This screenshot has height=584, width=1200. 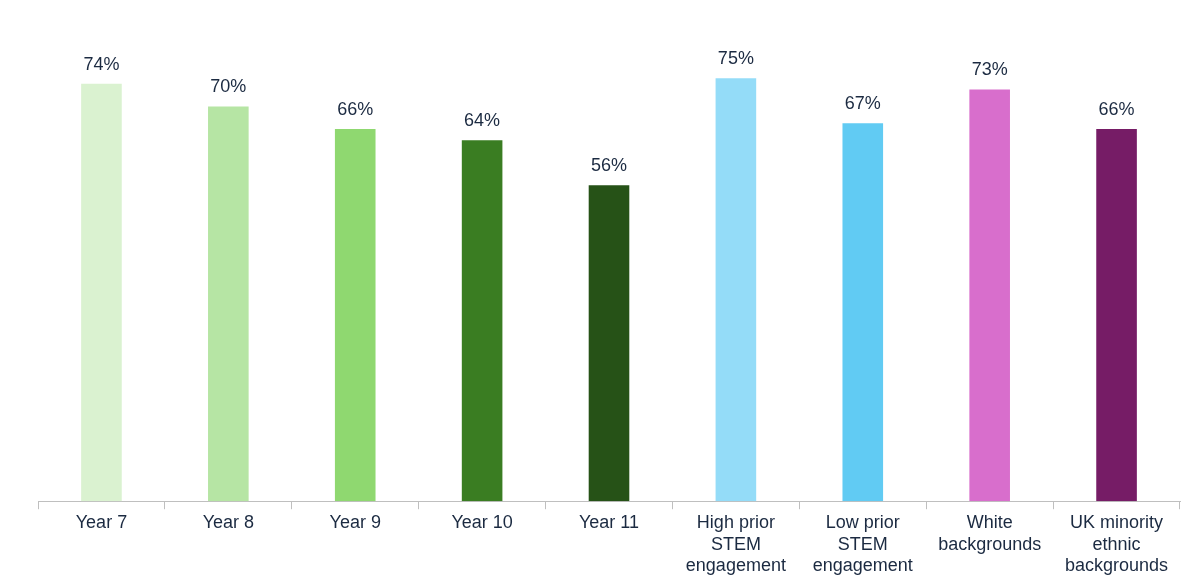 I want to click on data-label: 70%, so click(x=228, y=86).